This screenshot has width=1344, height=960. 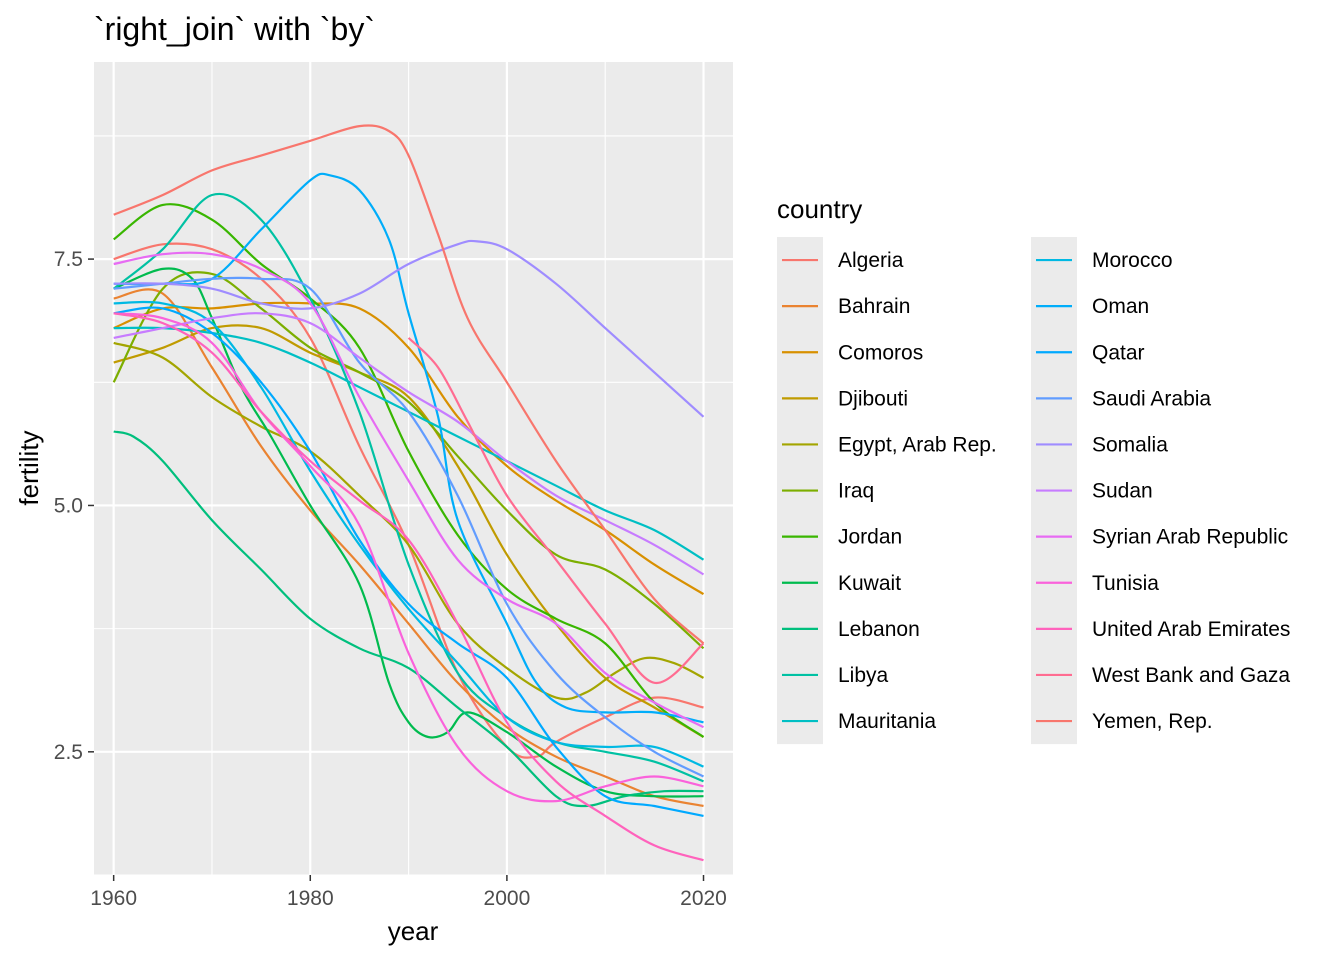 What do you see at coordinates (1191, 629) in the screenshot?
I see `legend-label-united-arab-emirates: United Arab Emirates` at bounding box center [1191, 629].